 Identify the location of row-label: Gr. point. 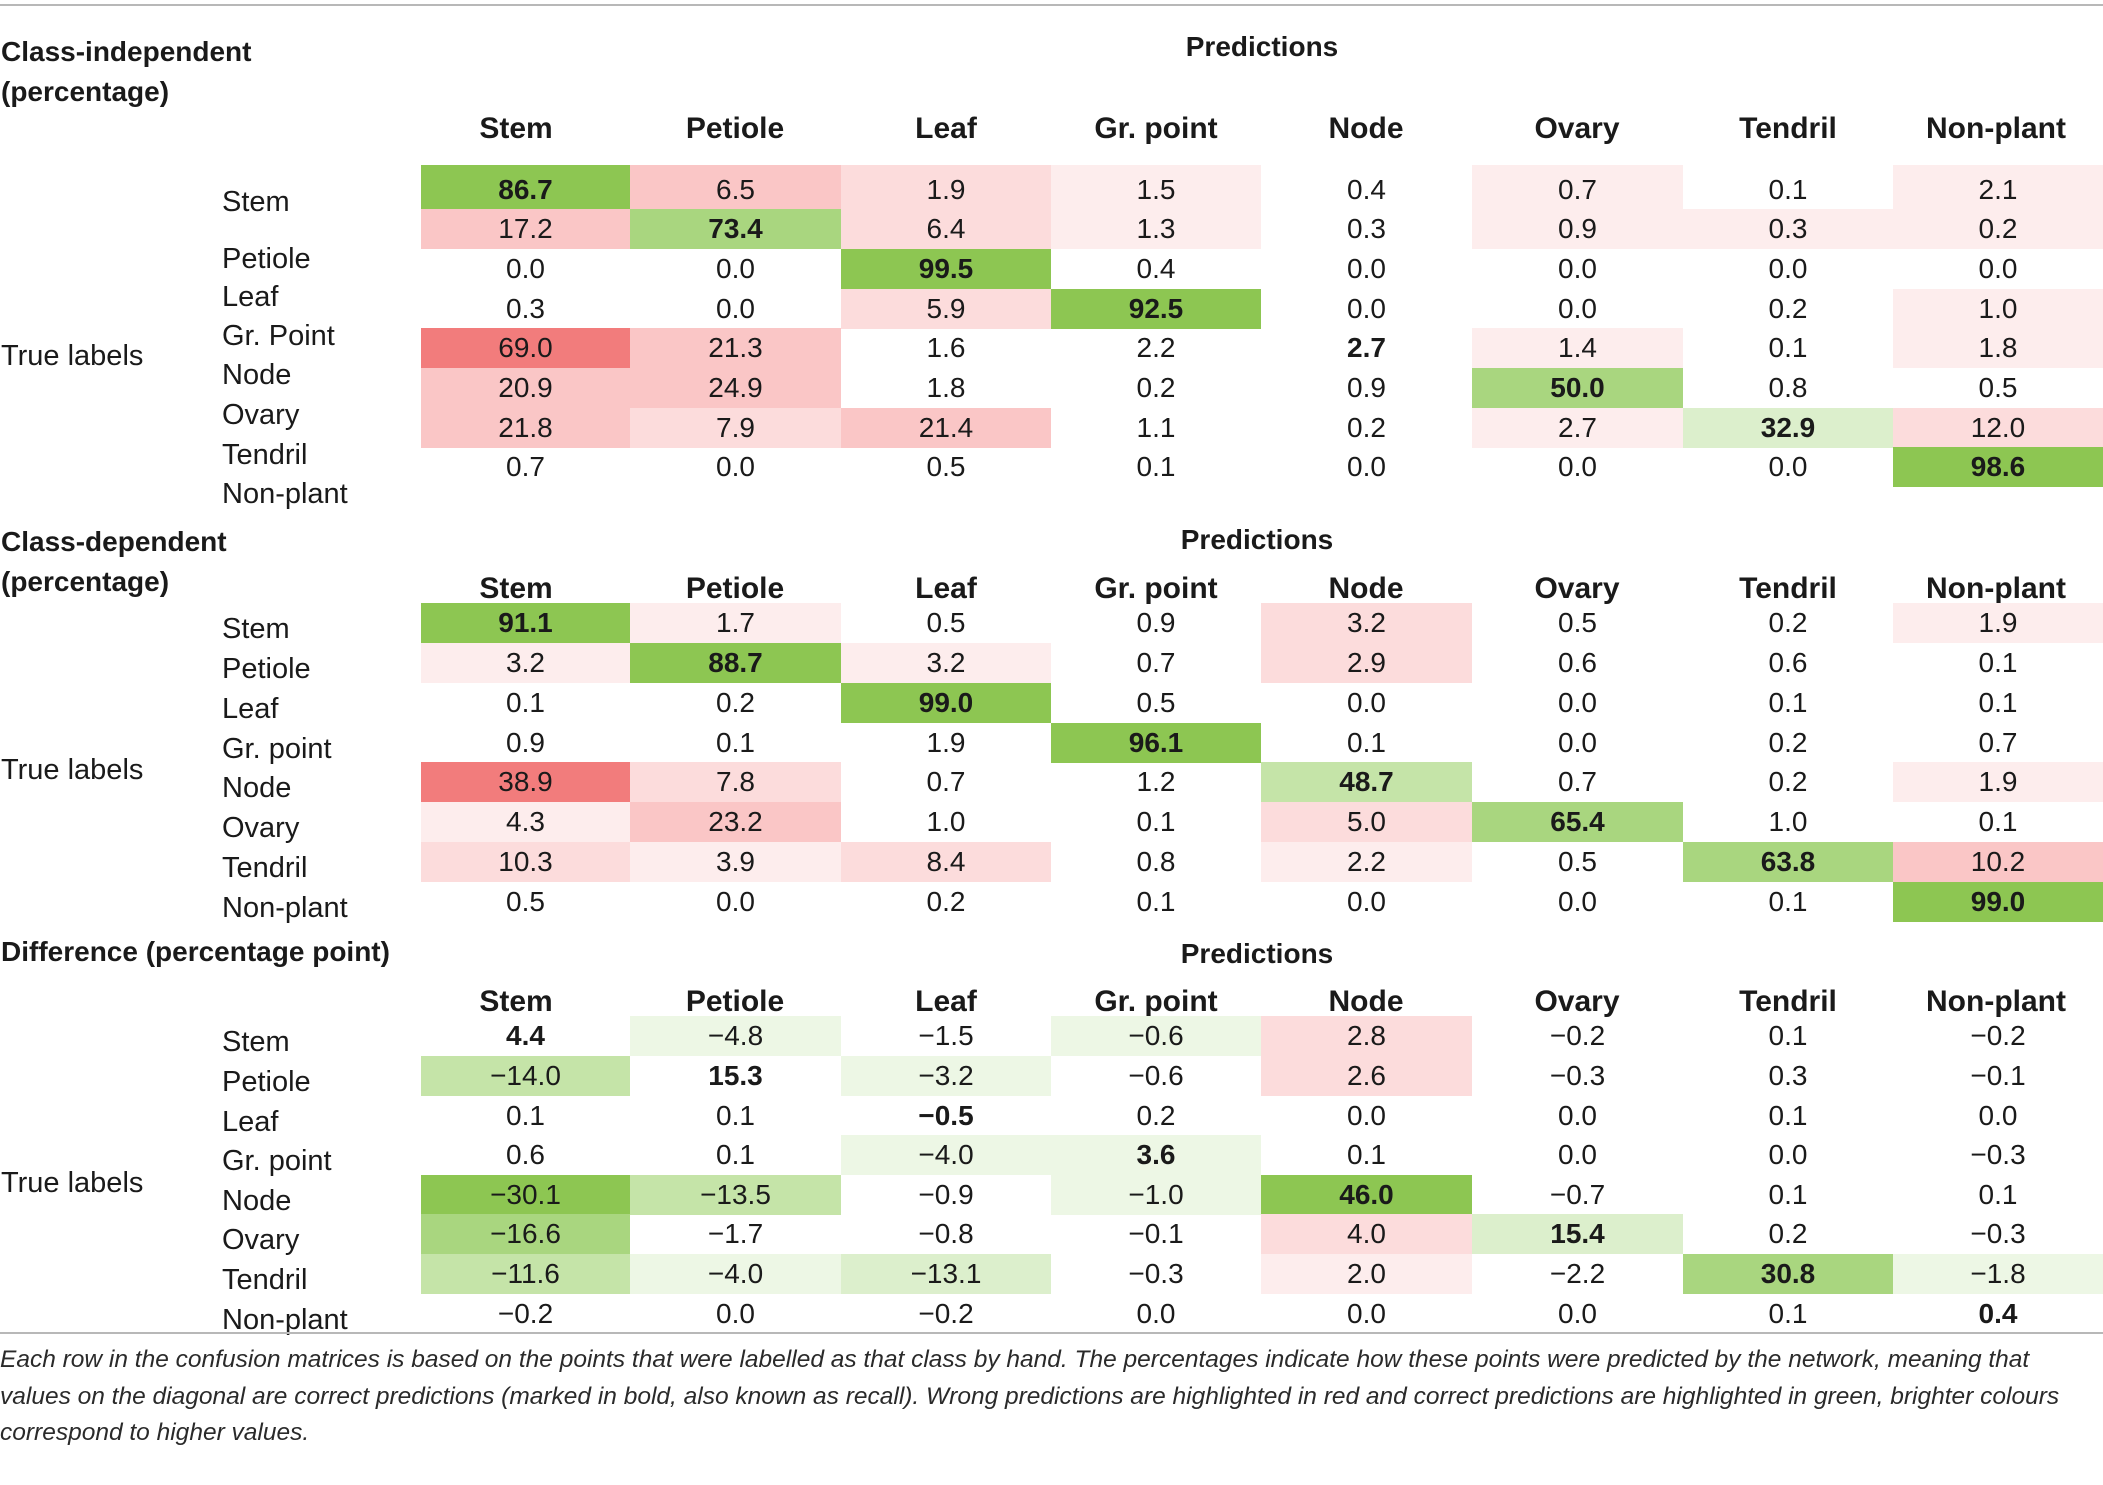
(277, 1161).